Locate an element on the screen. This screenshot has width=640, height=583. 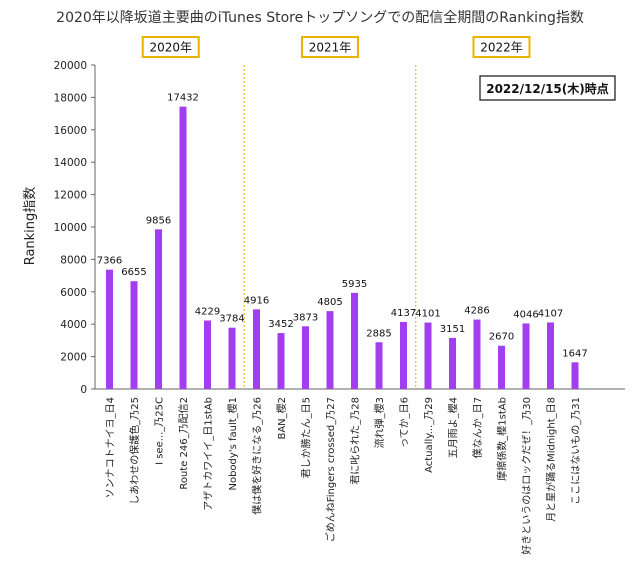
y-tick-label: 16000 is located at coordinates (70, 131).